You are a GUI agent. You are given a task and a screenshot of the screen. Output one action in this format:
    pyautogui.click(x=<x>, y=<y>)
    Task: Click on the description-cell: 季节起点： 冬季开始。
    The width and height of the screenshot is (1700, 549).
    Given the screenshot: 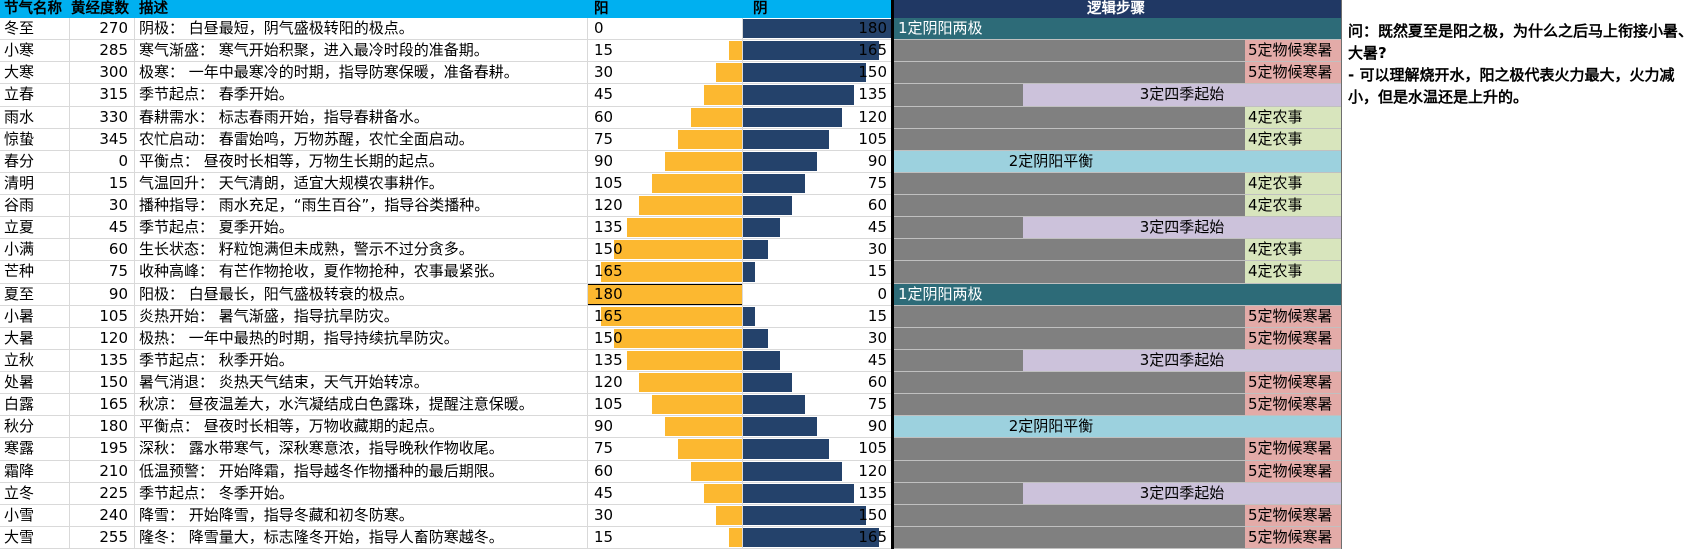 What is the action you would take?
    pyautogui.click(x=361, y=493)
    